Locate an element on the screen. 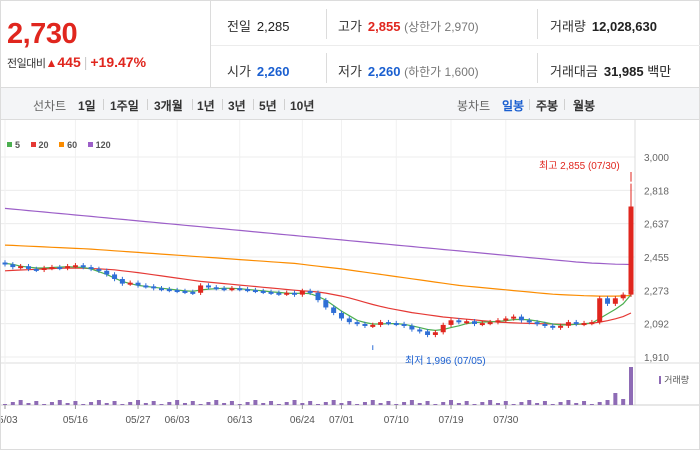 This screenshot has height=450, width=700. line-chart-label: 선차트 is located at coordinates (50, 106).